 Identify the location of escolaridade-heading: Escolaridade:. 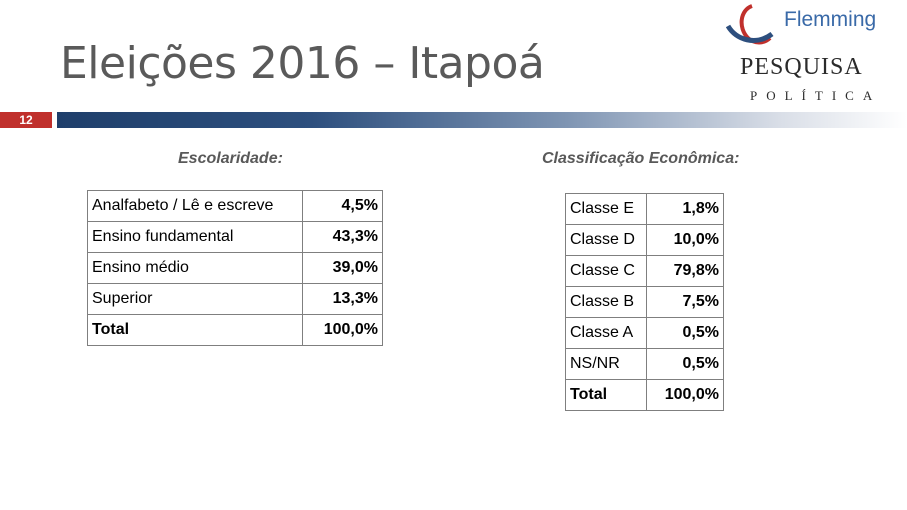
(230, 158).